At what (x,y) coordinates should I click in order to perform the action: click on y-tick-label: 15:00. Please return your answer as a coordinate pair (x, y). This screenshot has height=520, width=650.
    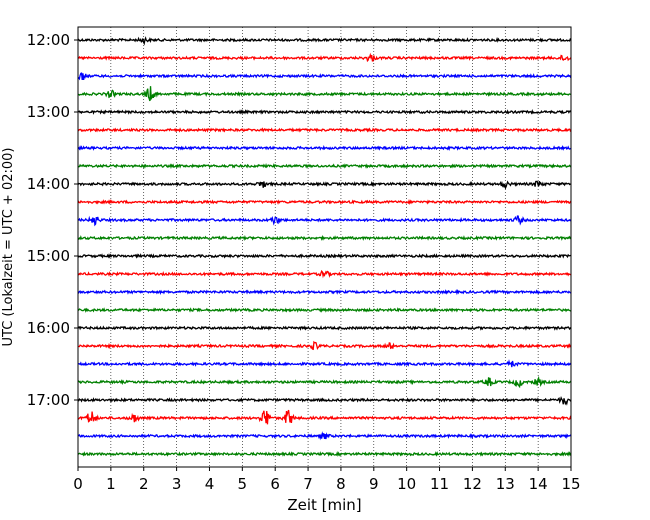
    Looking at the image, I should click on (48, 256).